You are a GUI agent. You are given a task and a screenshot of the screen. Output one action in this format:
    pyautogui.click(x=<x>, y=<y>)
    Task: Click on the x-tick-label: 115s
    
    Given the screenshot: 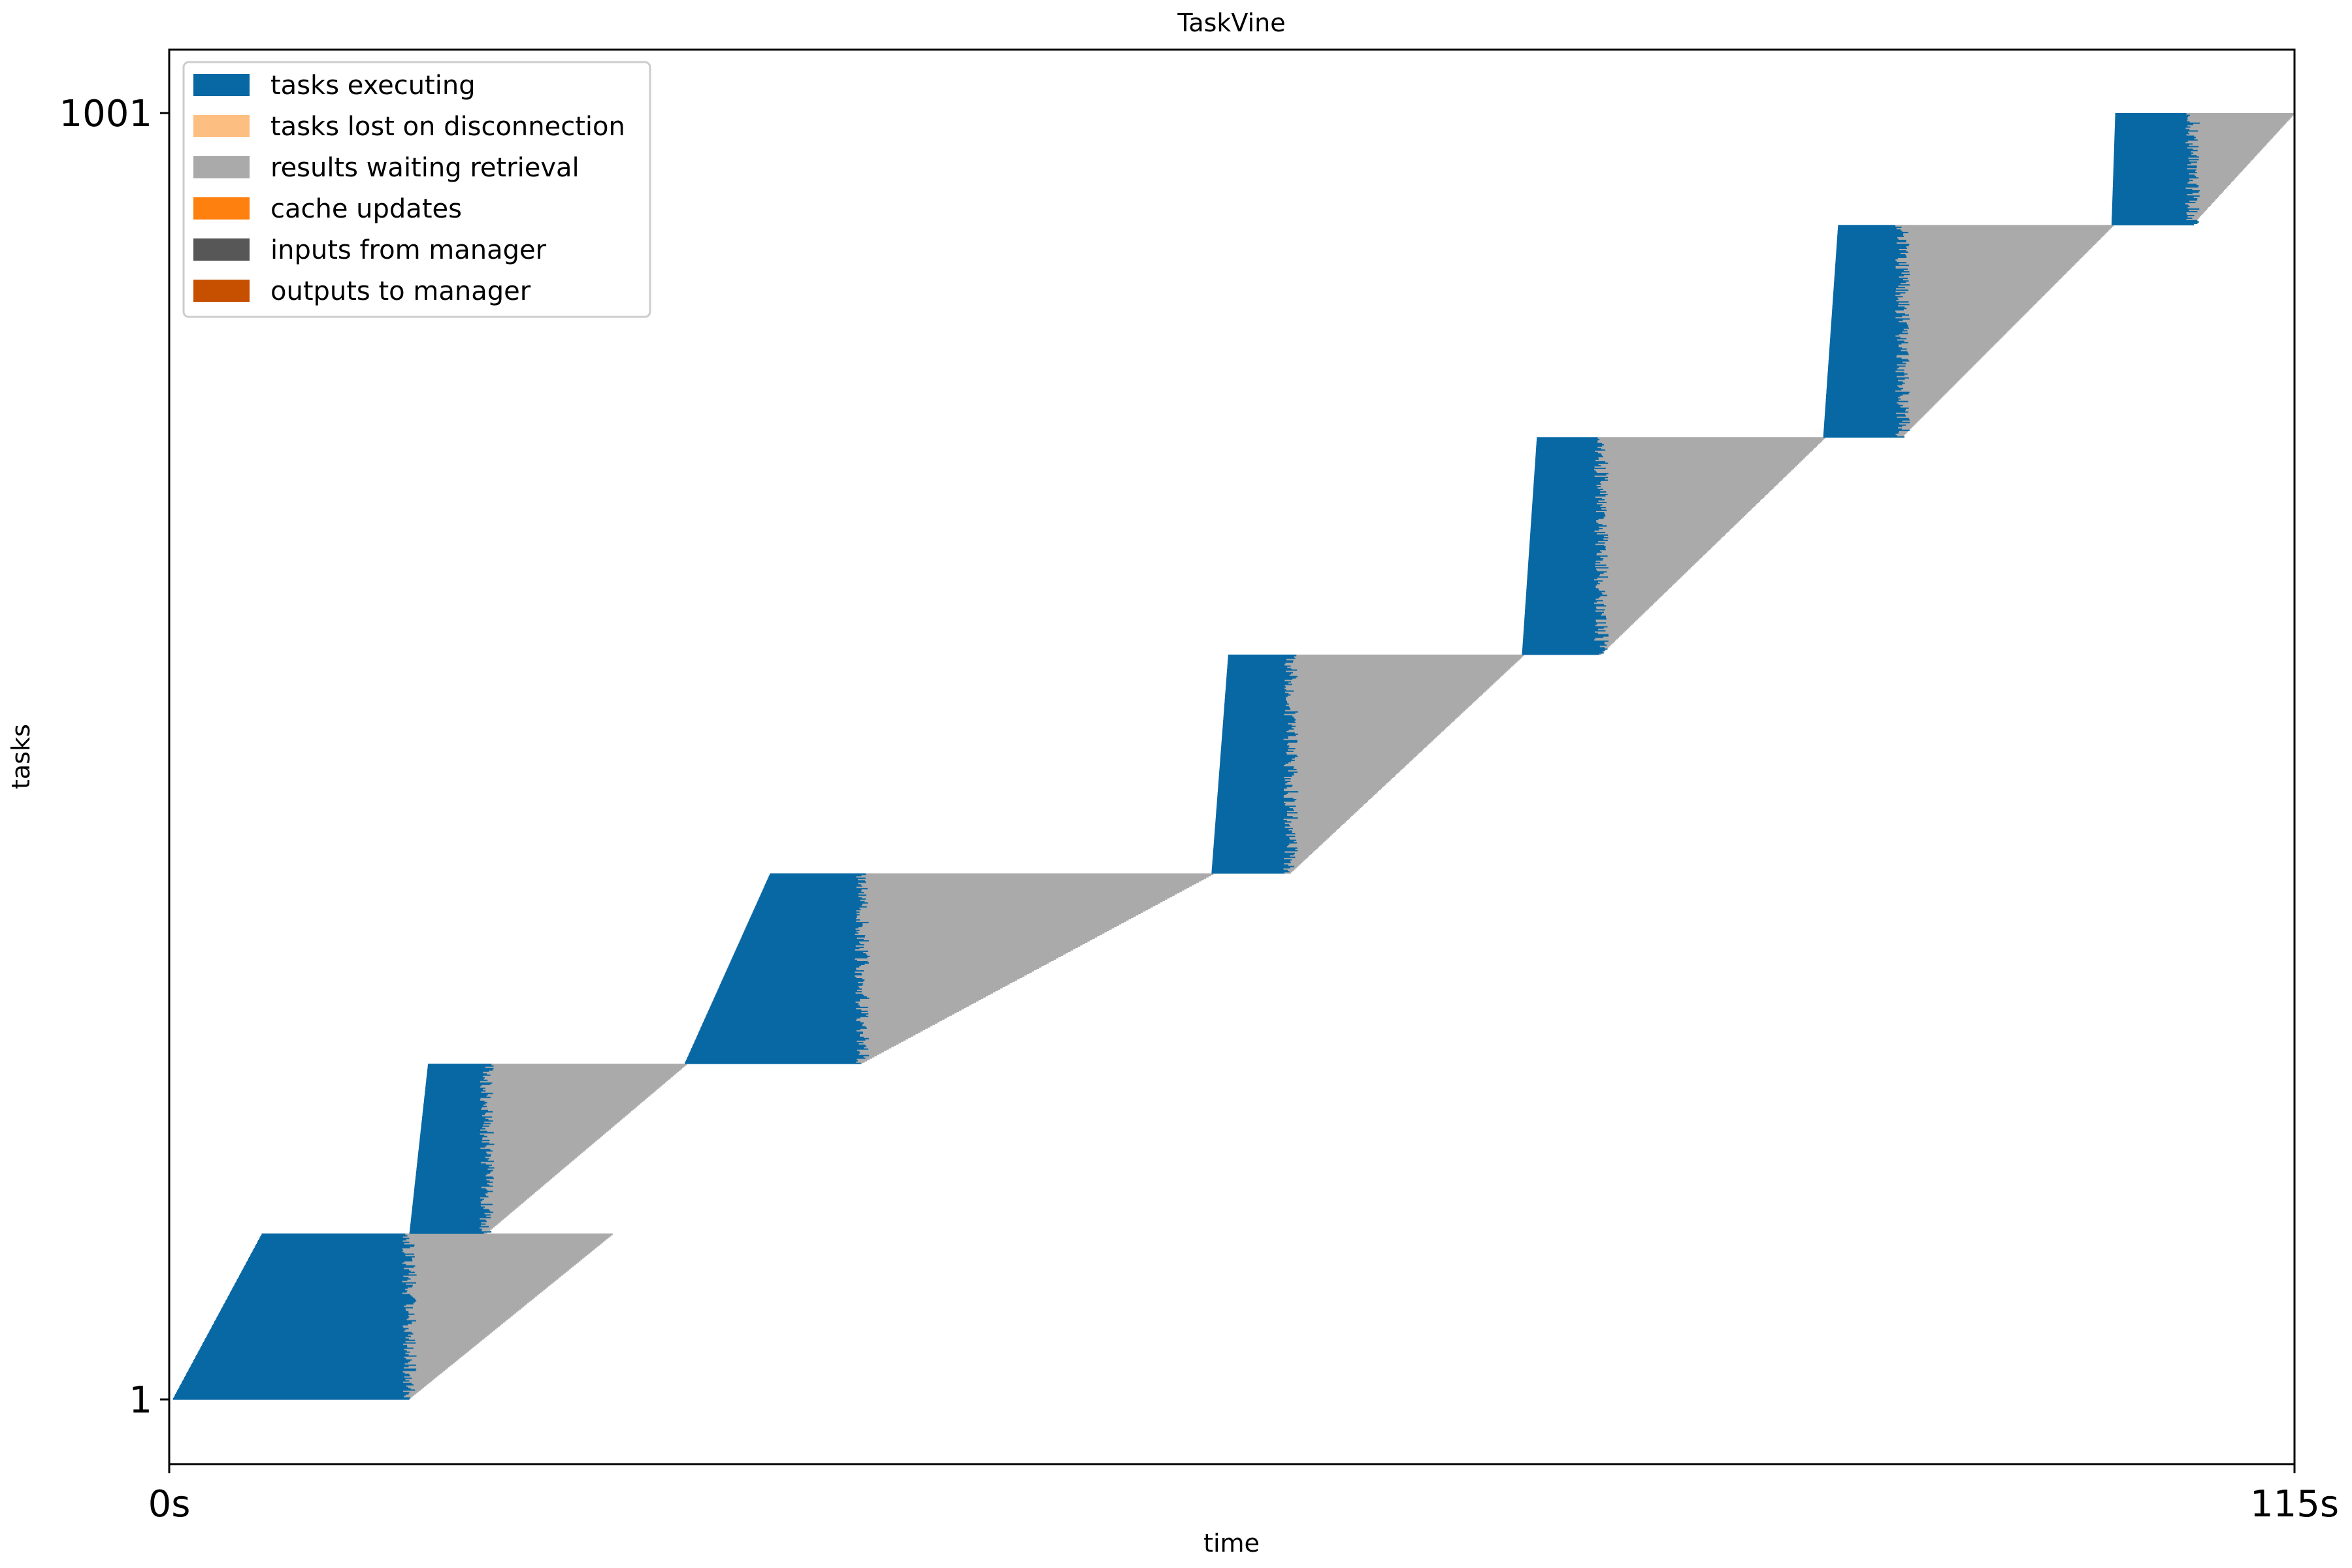 What is the action you would take?
    pyautogui.click(x=2294, y=1504)
    